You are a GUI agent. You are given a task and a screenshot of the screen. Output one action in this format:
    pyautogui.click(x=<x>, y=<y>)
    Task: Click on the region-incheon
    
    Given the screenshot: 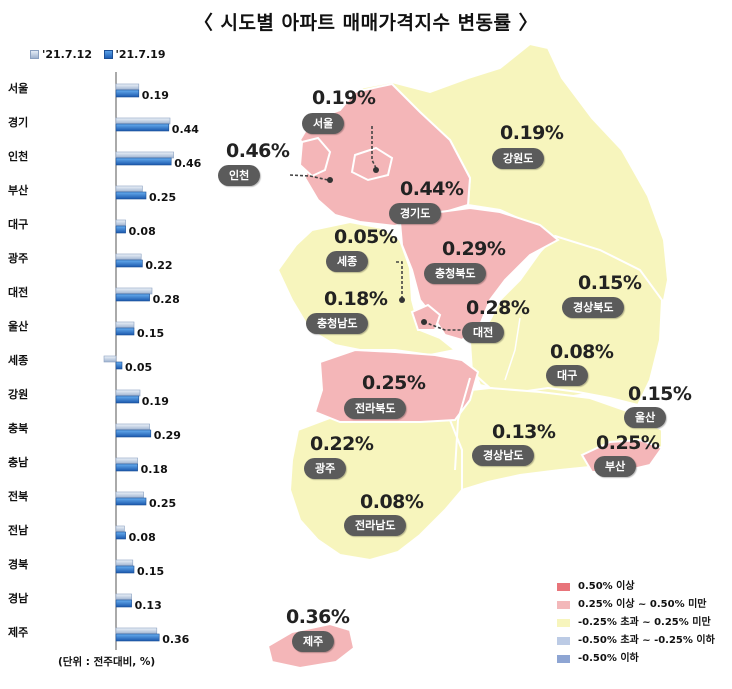 What is the action you would take?
    pyautogui.click(x=315, y=157)
    